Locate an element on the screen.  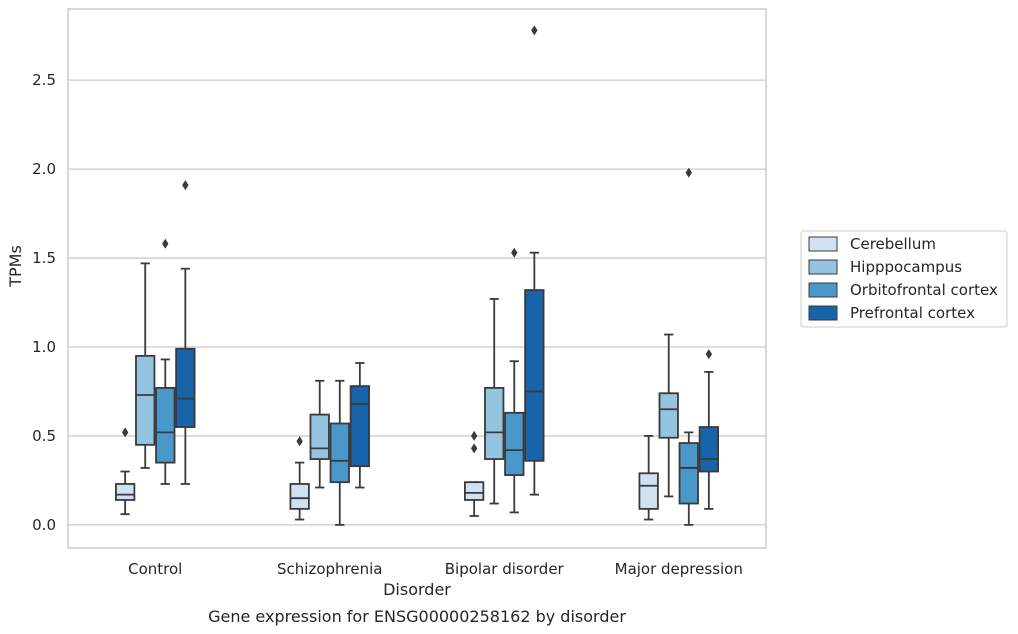
y-axis-label: TPMs is located at coordinates (15, 266).